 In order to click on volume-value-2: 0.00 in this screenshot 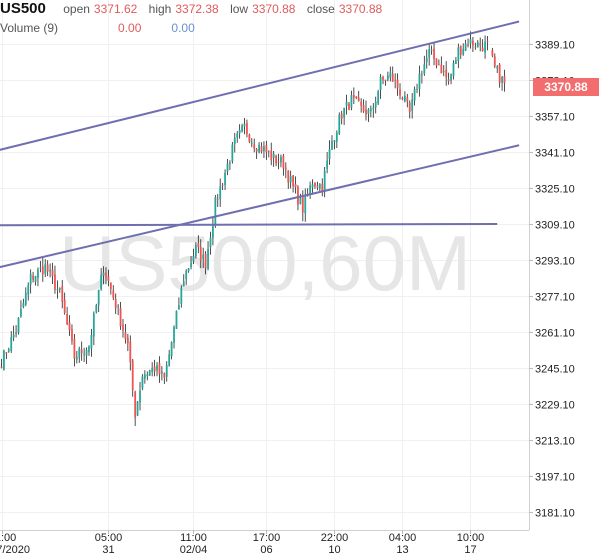, I will do `click(183, 28)`.